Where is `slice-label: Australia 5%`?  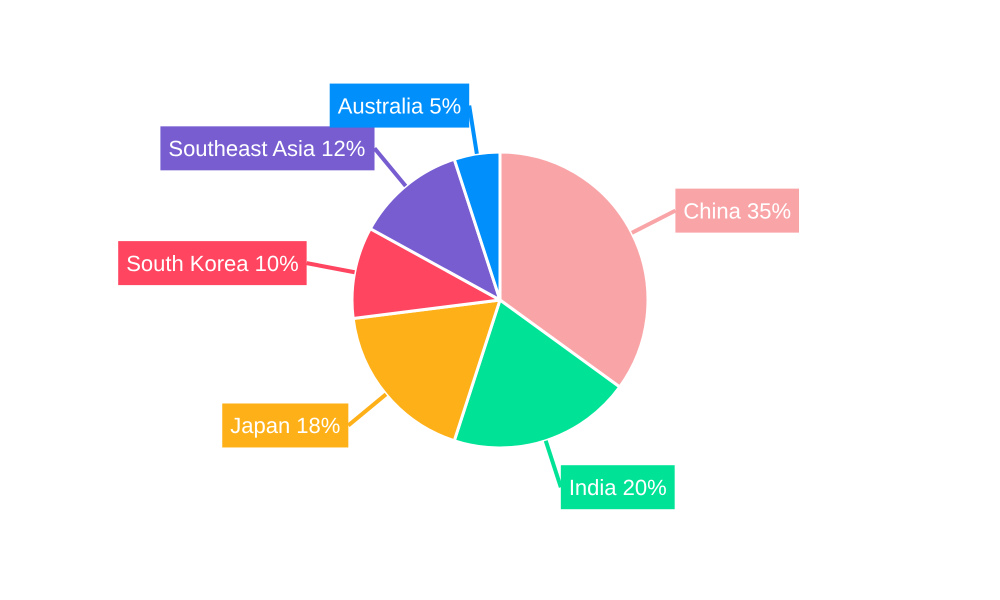 slice-label: Australia 5% is located at coordinates (400, 105).